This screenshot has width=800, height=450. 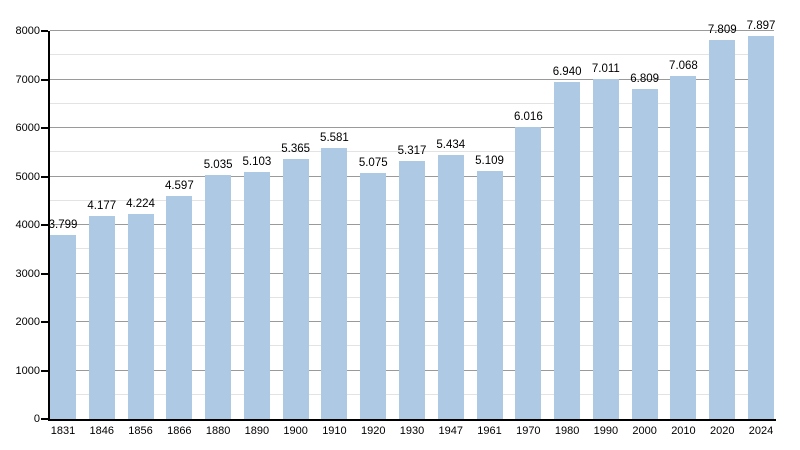 I want to click on x-tick-label: 1910, so click(x=334, y=431).